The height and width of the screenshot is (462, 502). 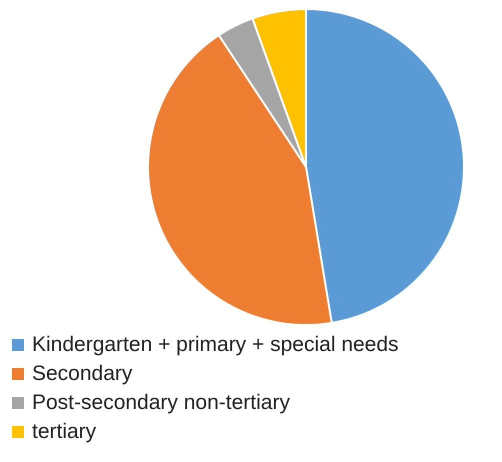 I want to click on legend-label: Post-secondary non-tertiary, so click(x=161, y=402).